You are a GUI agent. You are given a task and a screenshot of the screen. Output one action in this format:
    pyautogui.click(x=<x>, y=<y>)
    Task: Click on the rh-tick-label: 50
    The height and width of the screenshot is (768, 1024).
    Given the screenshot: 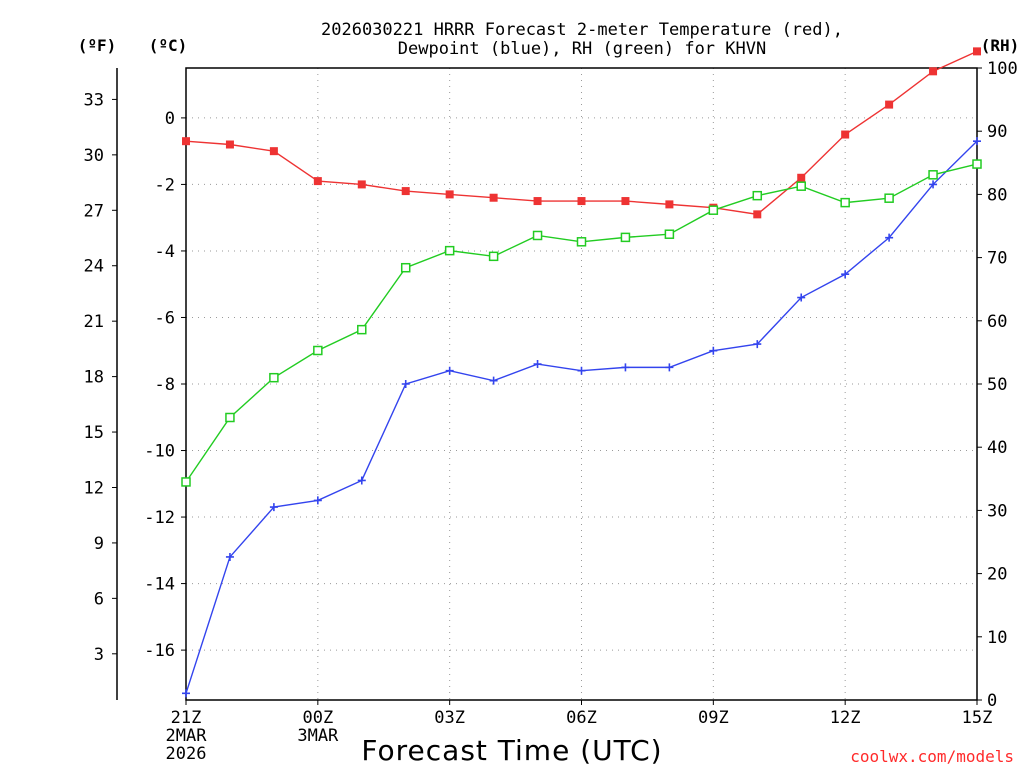 What is the action you would take?
    pyautogui.click(x=997, y=385)
    